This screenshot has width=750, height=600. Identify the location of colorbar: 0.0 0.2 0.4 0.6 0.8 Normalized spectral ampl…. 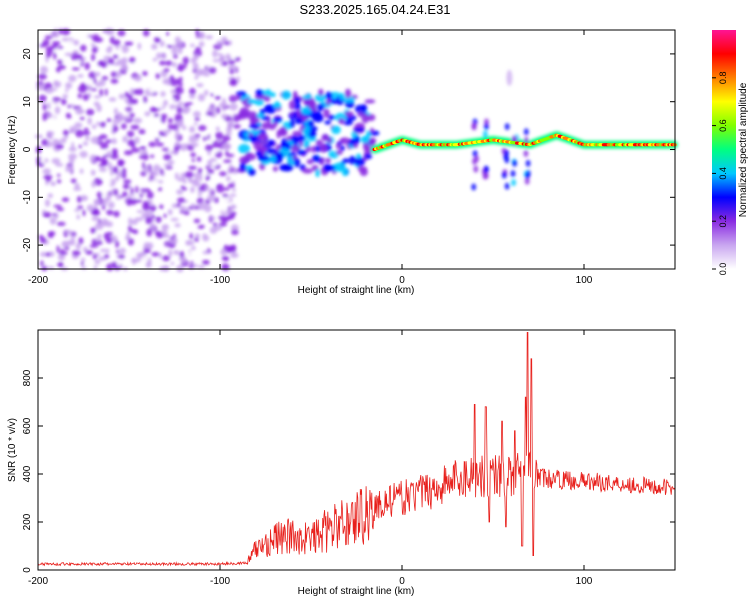
(730, 152).